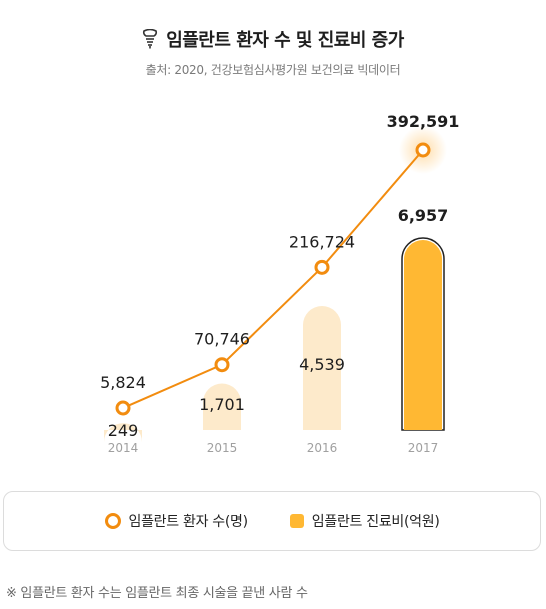 The image size is (546, 609). What do you see at coordinates (150, 39) in the screenshot?
I see `dental-implant-icon` at bounding box center [150, 39].